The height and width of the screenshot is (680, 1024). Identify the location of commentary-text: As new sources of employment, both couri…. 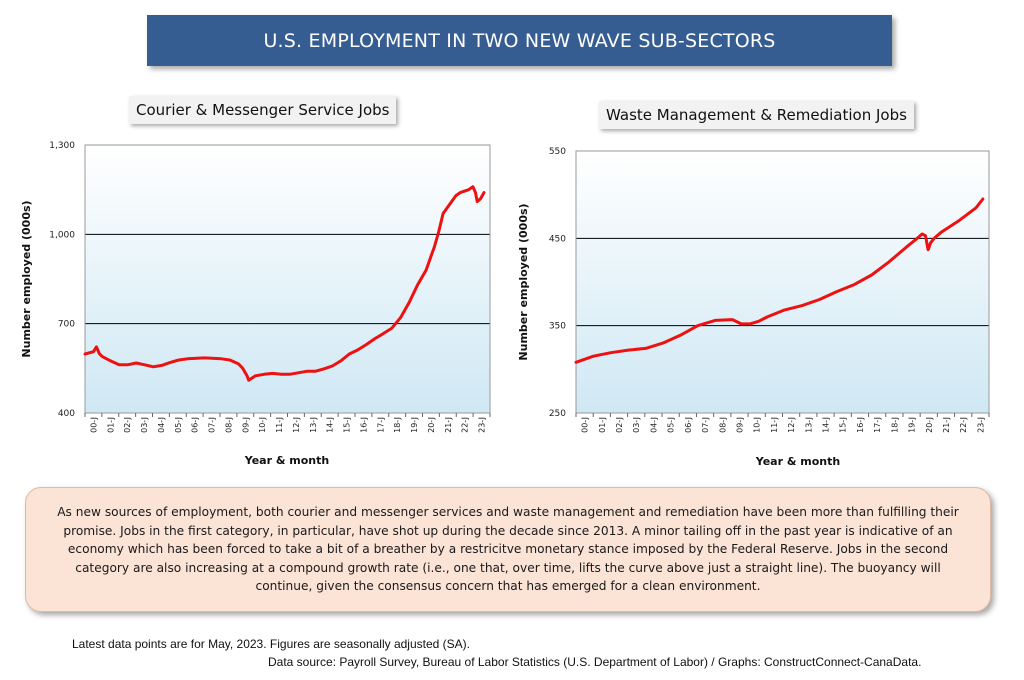
(508, 549).